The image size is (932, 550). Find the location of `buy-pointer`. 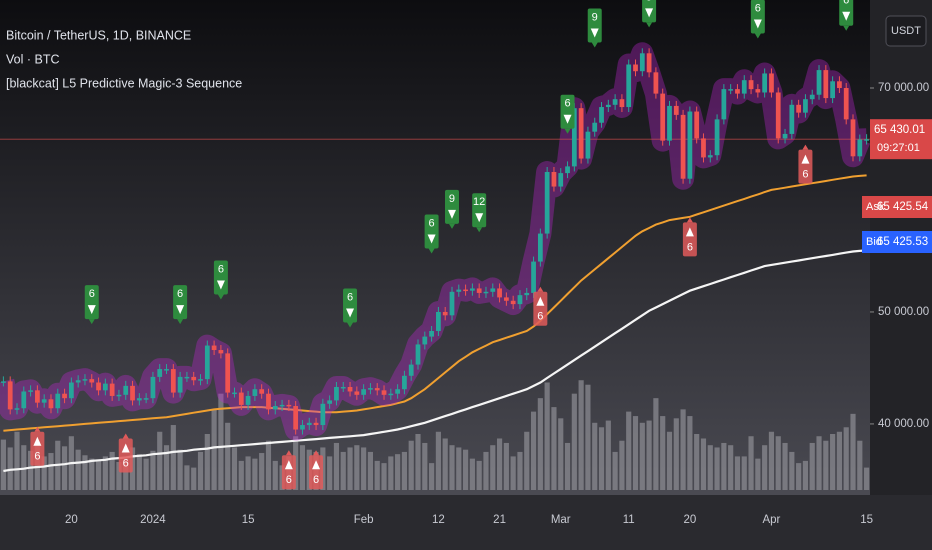

buy-pointer is located at coordinates (316, 453).